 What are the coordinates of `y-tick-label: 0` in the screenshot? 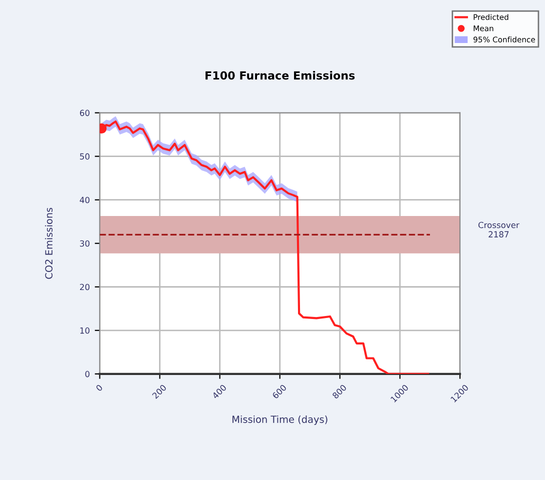 It's located at (87, 374).